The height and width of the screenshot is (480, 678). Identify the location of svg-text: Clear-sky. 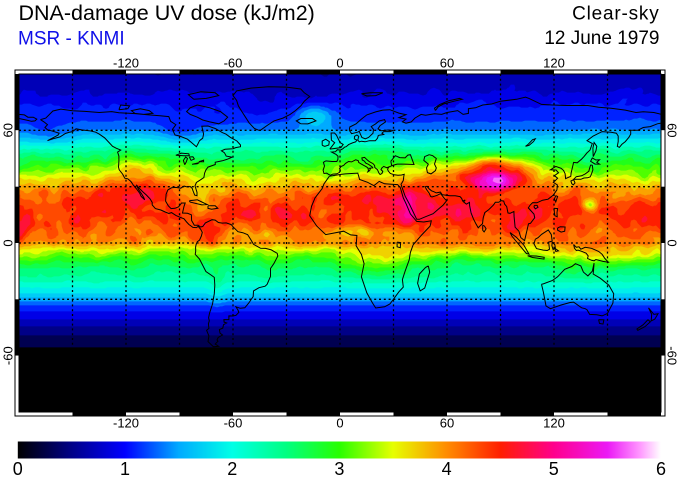
(615, 14).